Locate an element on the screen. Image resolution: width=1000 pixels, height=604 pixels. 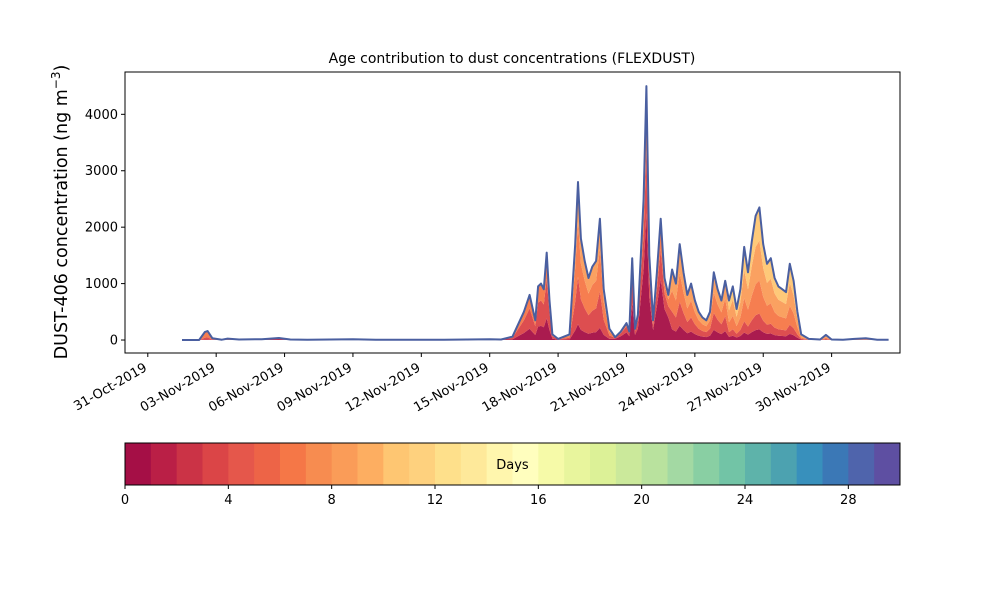
y-tick-label-4000: 4000 is located at coordinates (101, 115).